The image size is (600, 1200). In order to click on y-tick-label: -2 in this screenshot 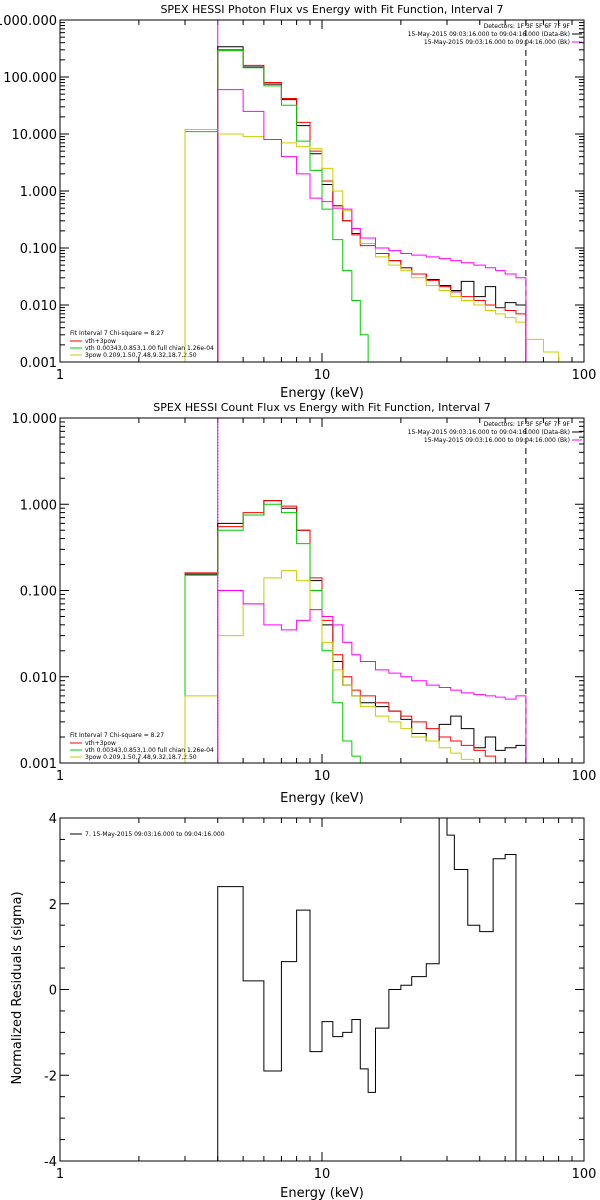, I will do `click(50, 1076)`.